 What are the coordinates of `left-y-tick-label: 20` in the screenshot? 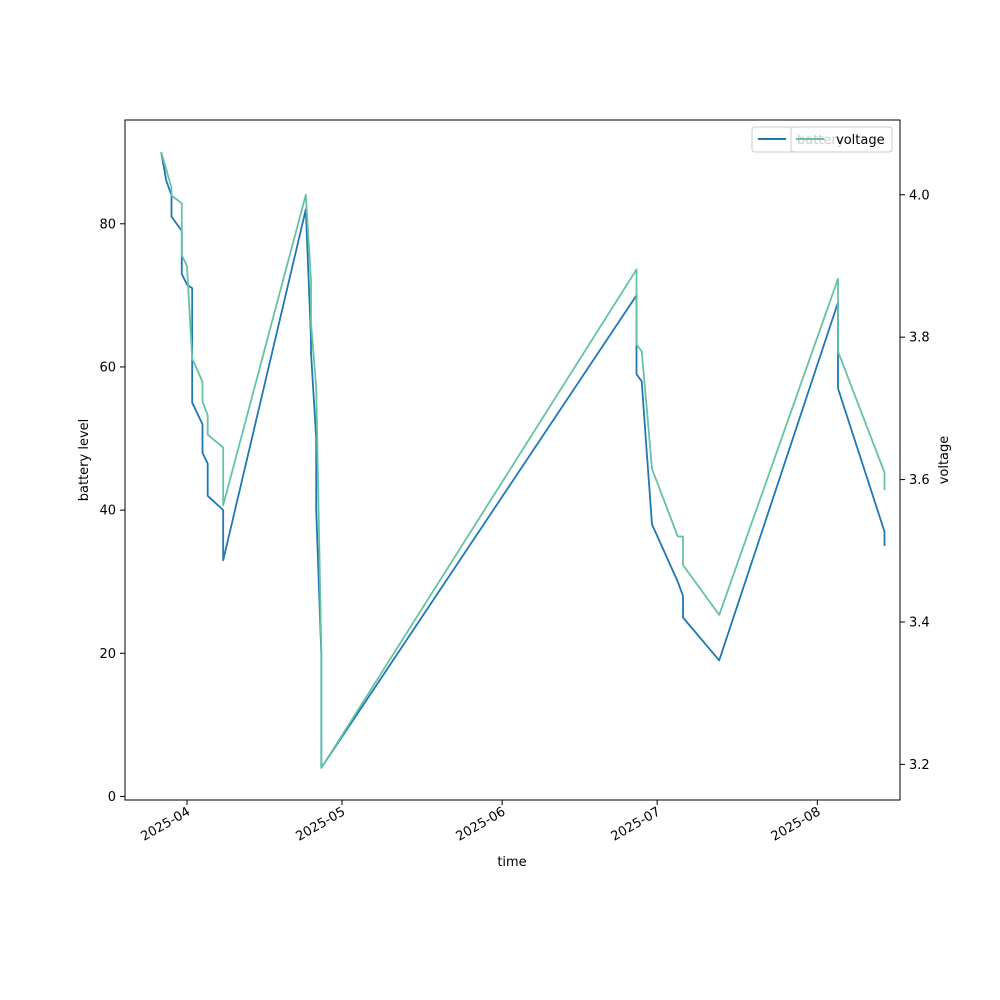 It's located at (107, 654).